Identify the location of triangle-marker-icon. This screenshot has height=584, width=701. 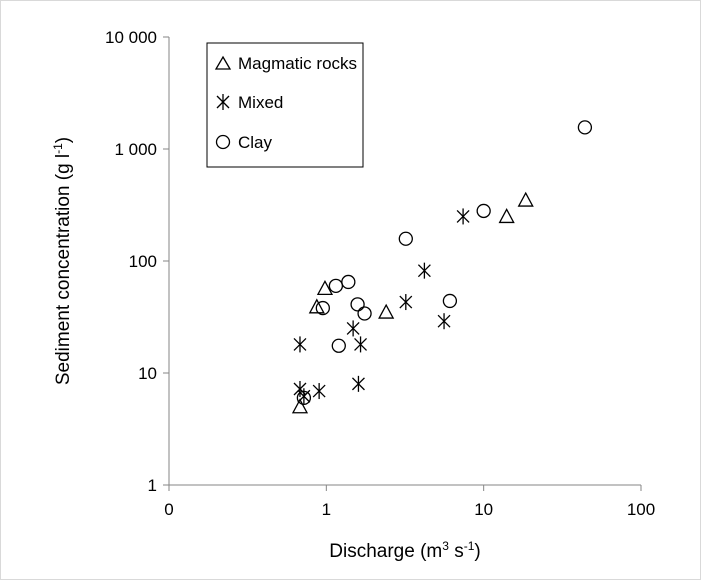
(223, 62).